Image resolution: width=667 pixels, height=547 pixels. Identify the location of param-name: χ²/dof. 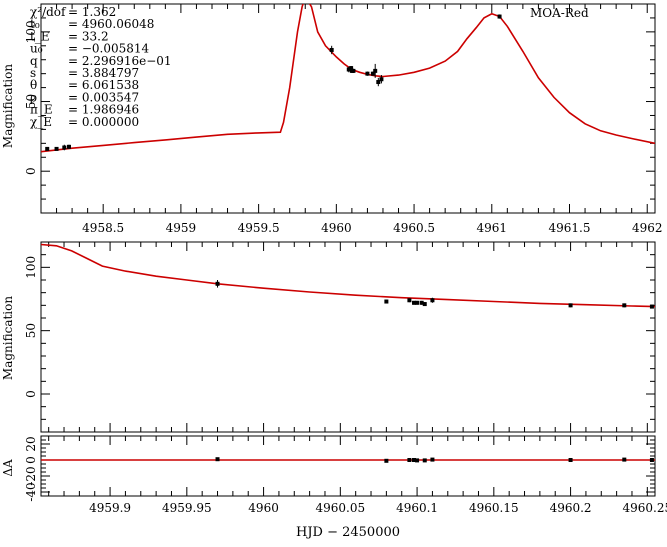
(48, 12).